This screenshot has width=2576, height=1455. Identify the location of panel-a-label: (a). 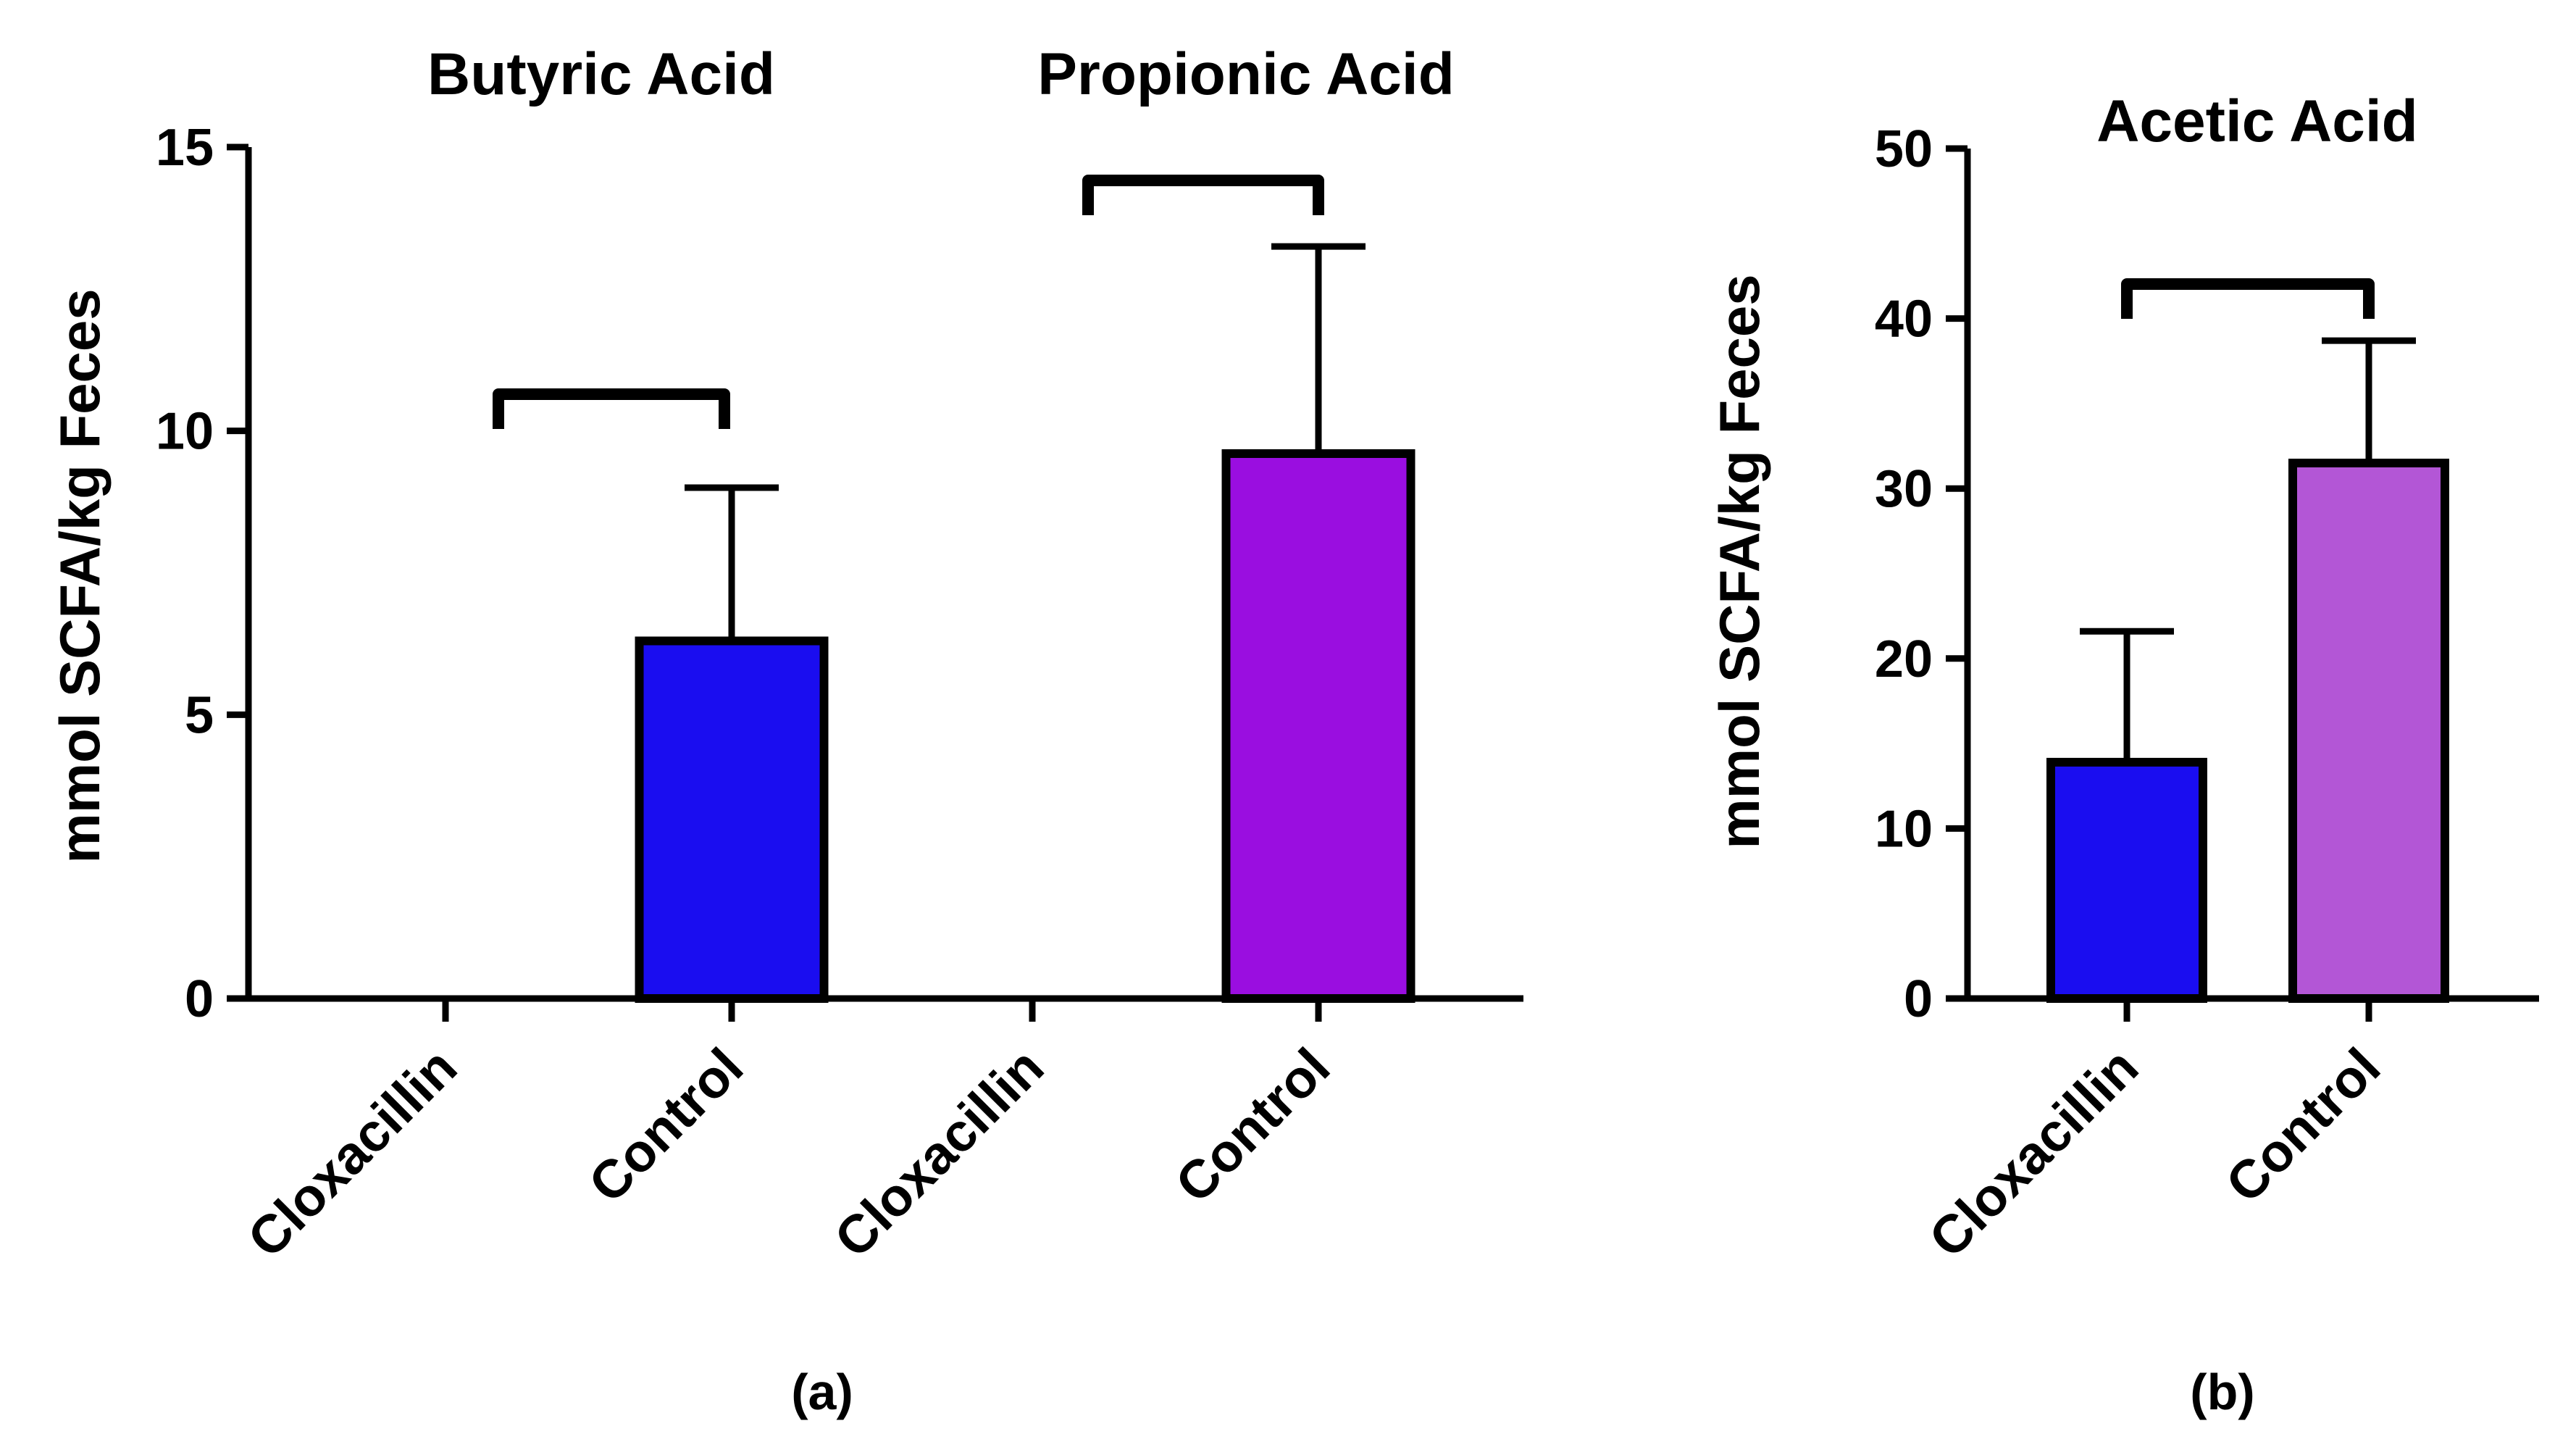
(822, 1392).